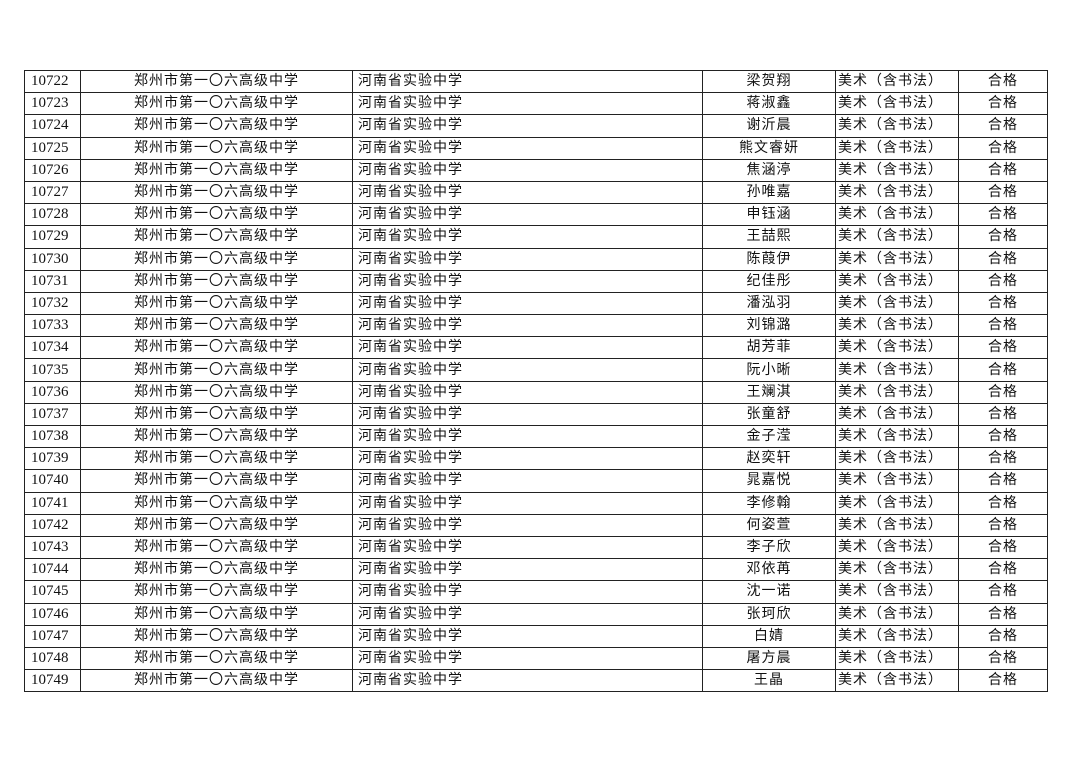 The height and width of the screenshot is (764, 1080). What do you see at coordinates (769, 81) in the screenshot?
I see `name-cell: 梁贺翔` at bounding box center [769, 81].